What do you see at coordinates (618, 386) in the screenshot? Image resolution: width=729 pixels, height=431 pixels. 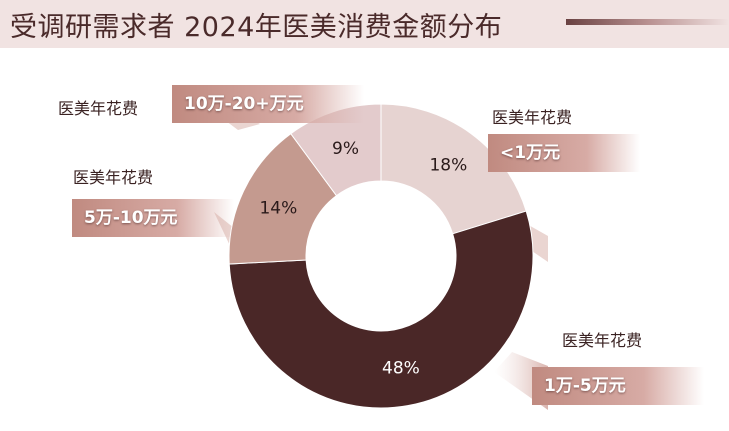 I see `range-tag-1-5: 1万-5万元` at bounding box center [618, 386].